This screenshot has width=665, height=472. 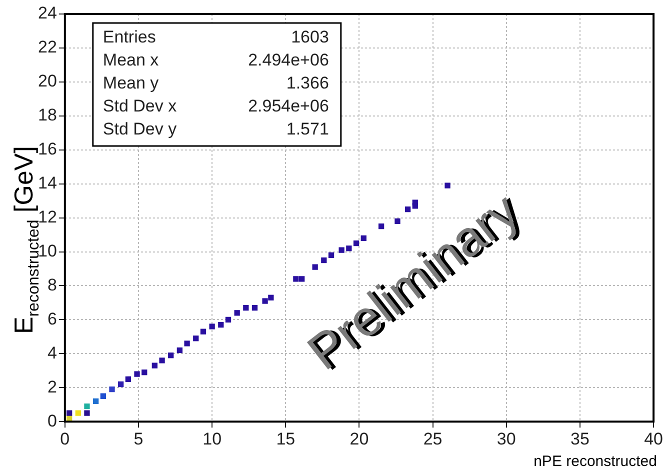 What do you see at coordinates (595, 461) in the screenshot?
I see `x-axis-title: nPE reconstructed` at bounding box center [595, 461].